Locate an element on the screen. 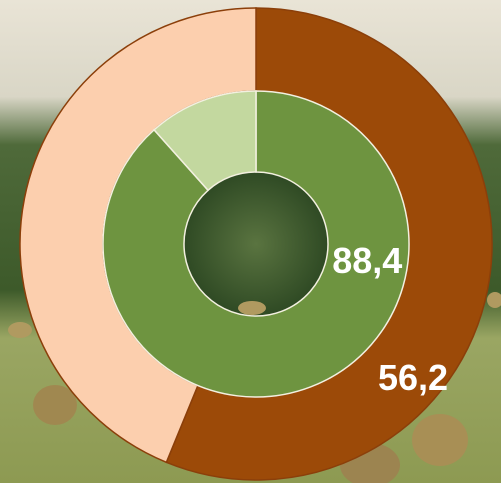  hole-bale is located at coordinates (252, 308).